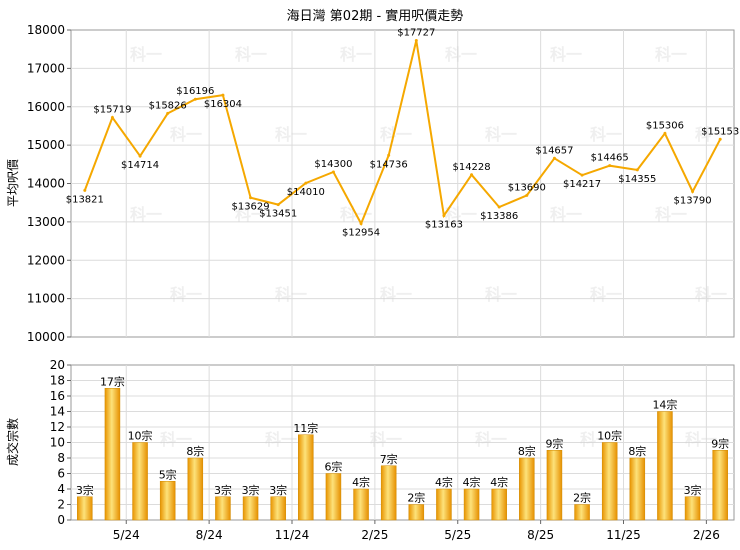 This screenshot has height=550, width=740. I want to click on price-tick-label: 10000, so click(46, 337).